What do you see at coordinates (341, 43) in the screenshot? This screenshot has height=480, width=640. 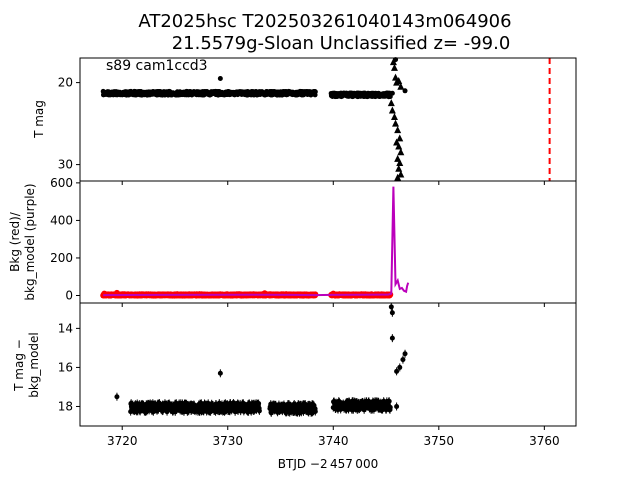 I see `chart-title-line2: 21.5579g-Sloan Unclassified z= -99.0` at bounding box center [341, 43].